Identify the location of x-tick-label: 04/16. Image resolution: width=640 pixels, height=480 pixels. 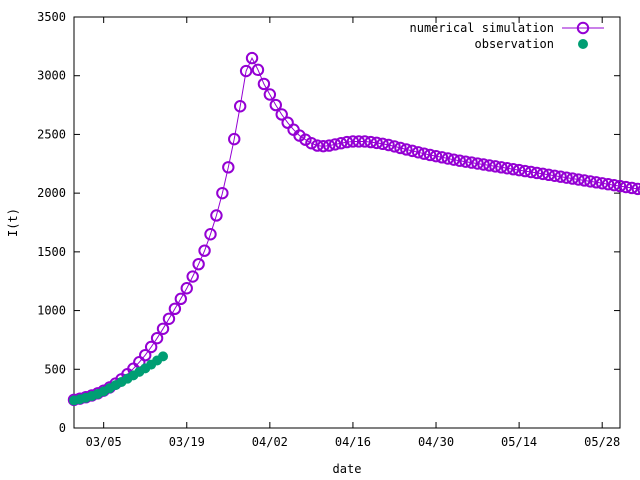
(353, 442).